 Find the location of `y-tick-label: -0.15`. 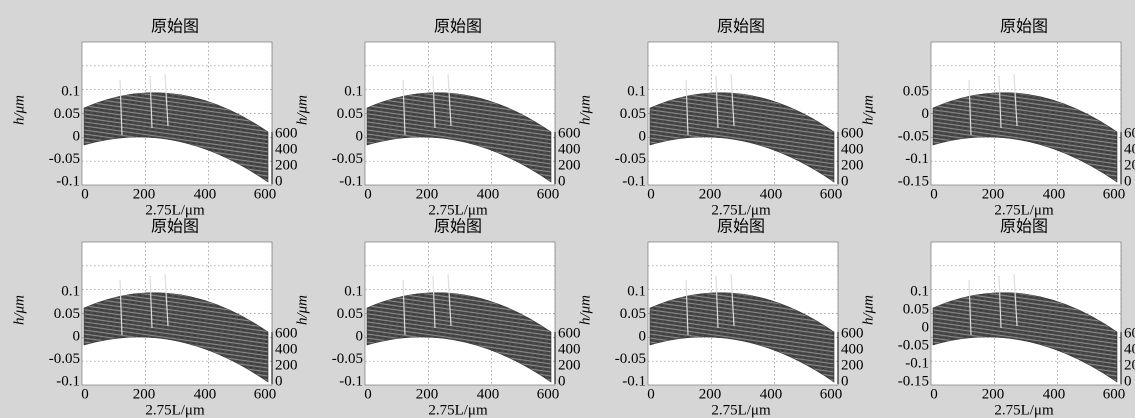

y-tick-label: -0.15 is located at coordinates (913, 181).